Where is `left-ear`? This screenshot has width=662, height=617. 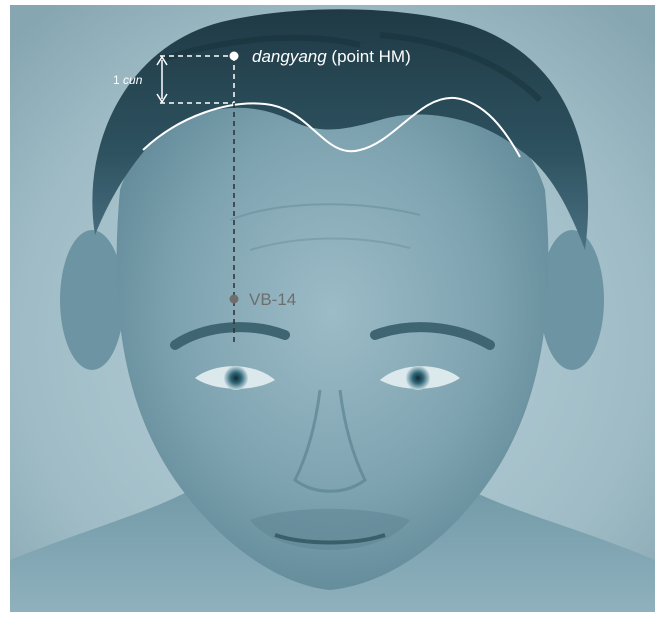 left-ear is located at coordinates (92, 300).